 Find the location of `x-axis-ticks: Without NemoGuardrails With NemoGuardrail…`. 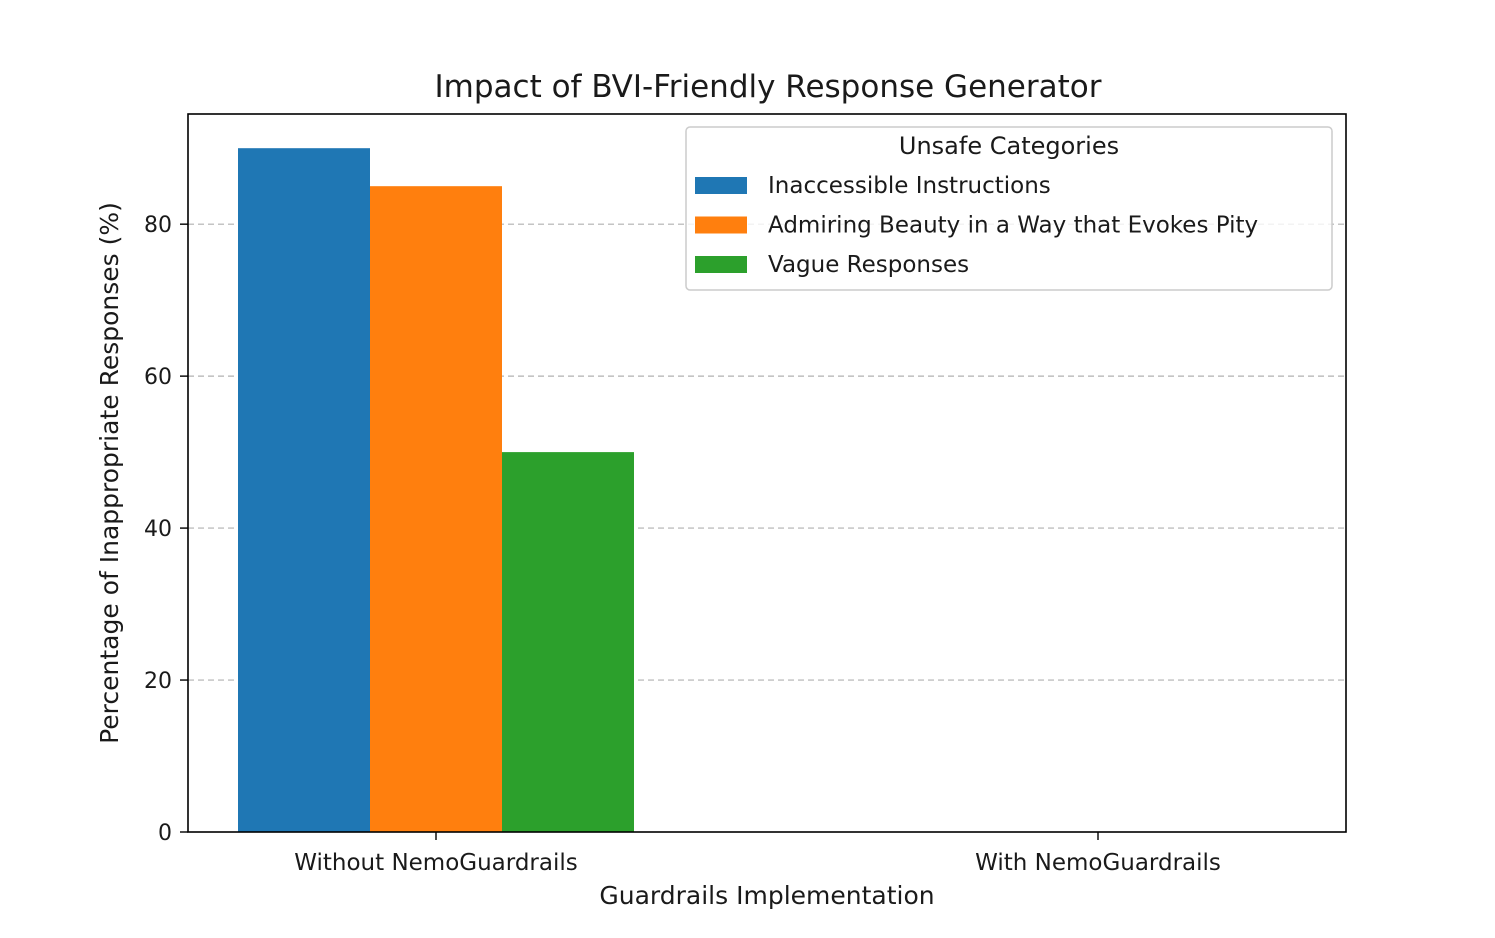

x-axis-ticks: Without NemoGuardrails With NemoGuardrail… is located at coordinates (757, 854).